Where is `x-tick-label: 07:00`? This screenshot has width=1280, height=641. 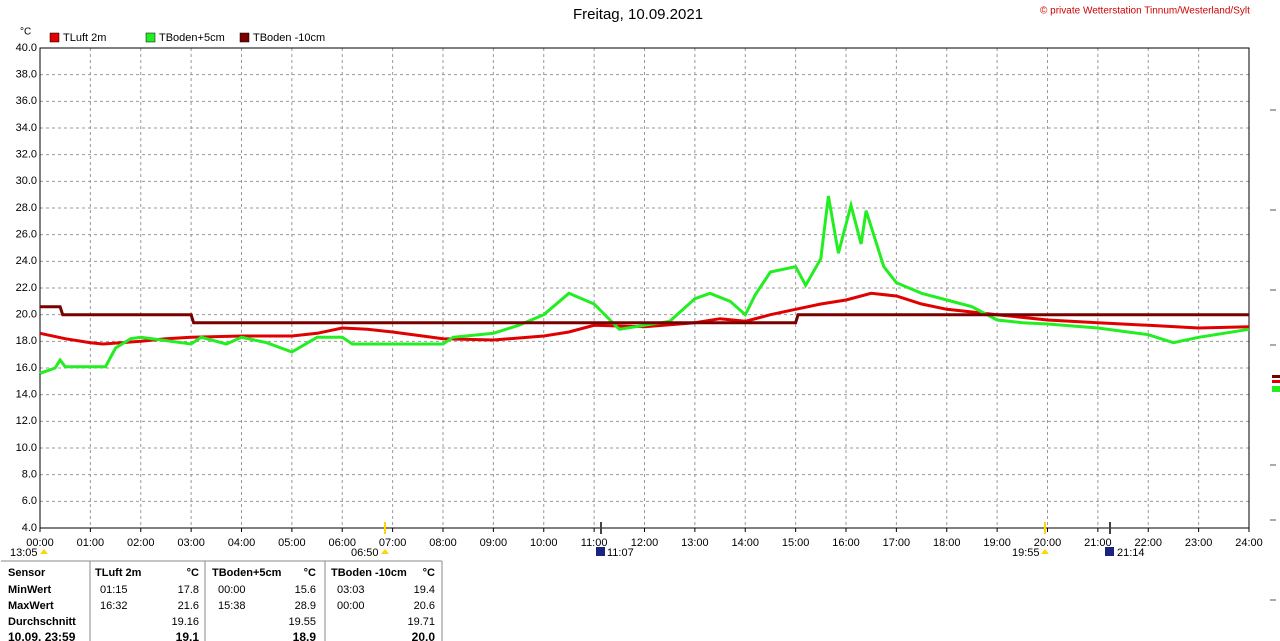
x-tick-label: 07:00 is located at coordinates (393, 543).